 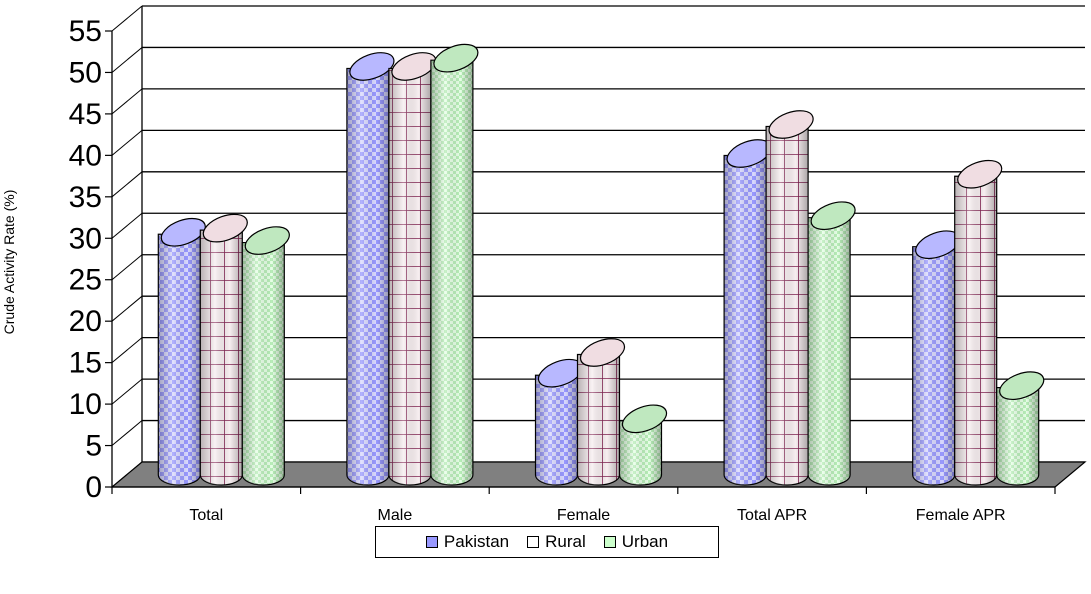 What do you see at coordinates (85, 280) in the screenshot?
I see `y-tick-label-25: 25` at bounding box center [85, 280].